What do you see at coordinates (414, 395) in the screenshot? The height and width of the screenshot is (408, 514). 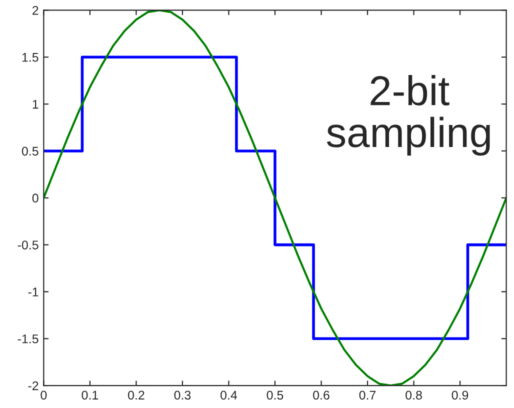 I see `x-tick-label: 0.8` at bounding box center [414, 395].